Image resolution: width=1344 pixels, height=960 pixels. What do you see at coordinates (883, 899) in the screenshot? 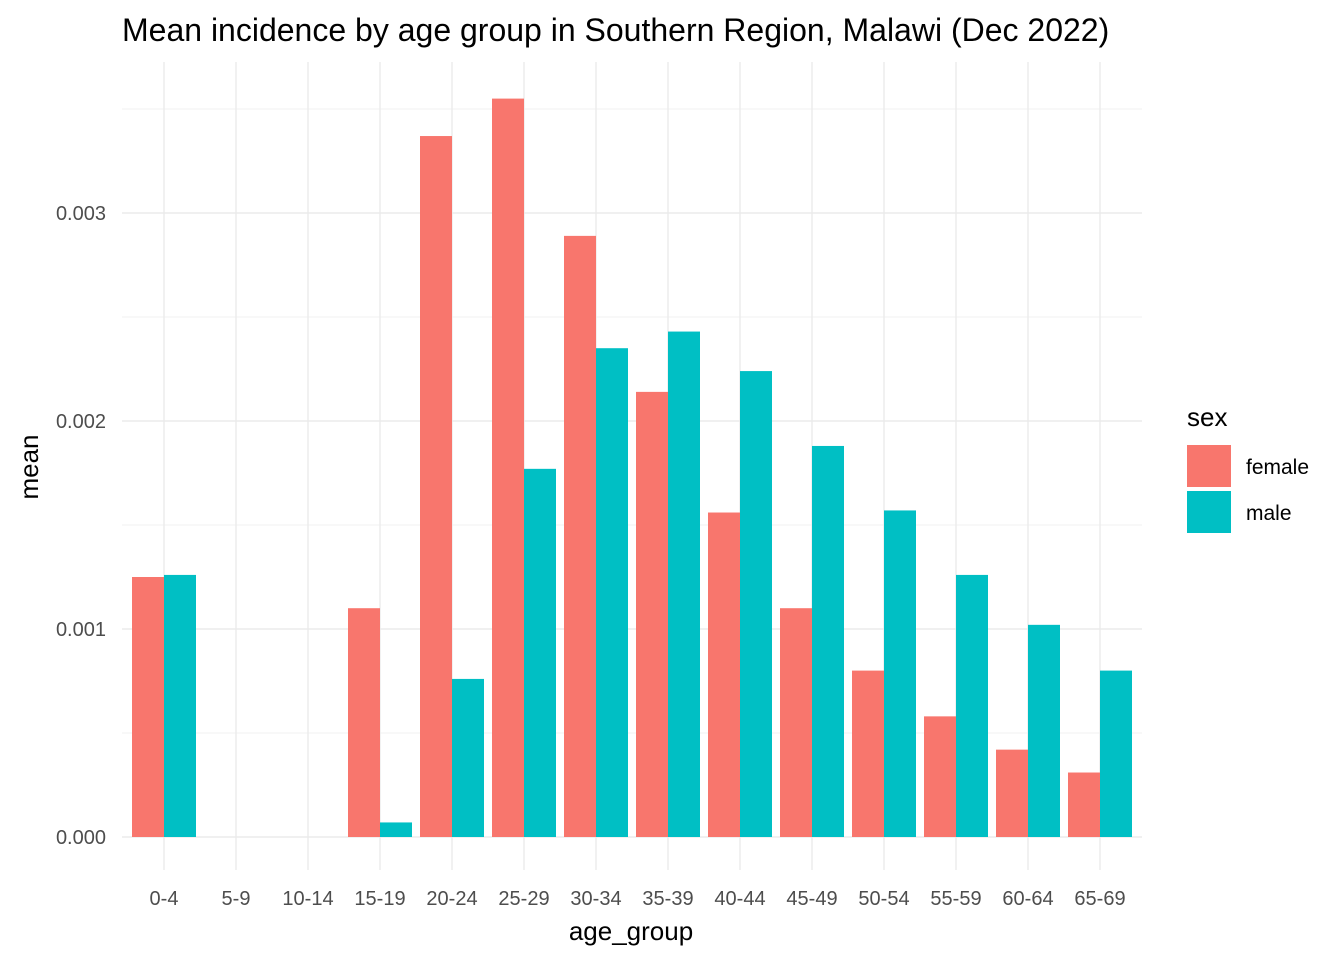
I see `x-tick-label: 50-54` at bounding box center [883, 899].